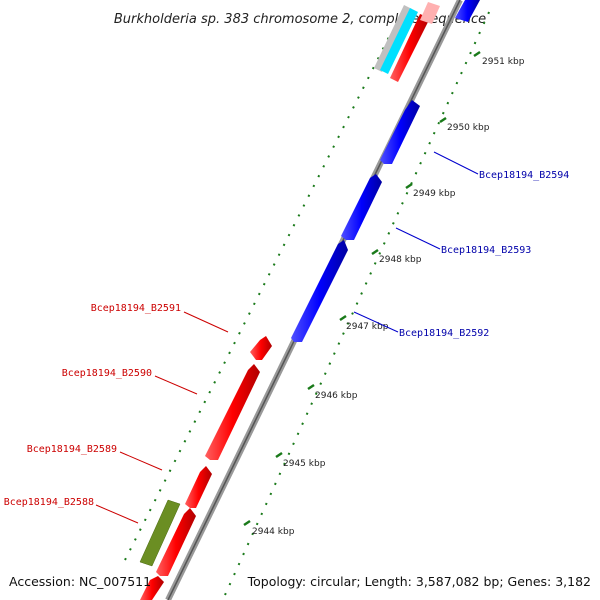 Image resolution: width=600 pixels, height=600 pixels. What do you see at coordinates (198, 487) in the screenshot?
I see `gene-arrow-b2589` at bounding box center [198, 487].